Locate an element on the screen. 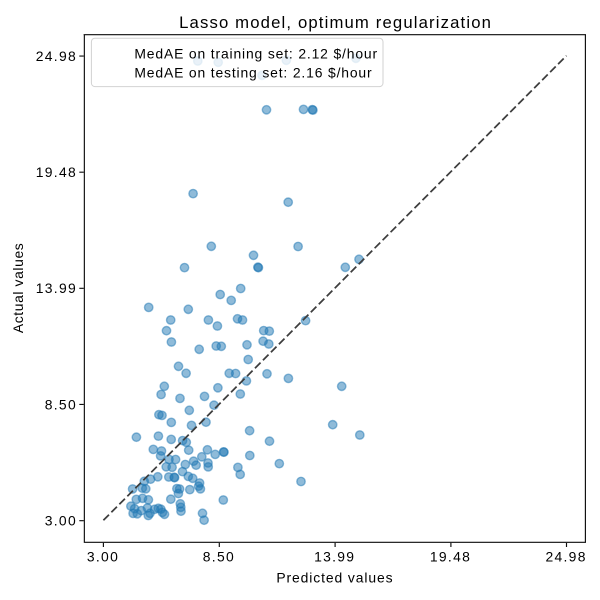 This screenshot has height=600, width=600. svg-text: Actual values is located at coordinates (18, 288).